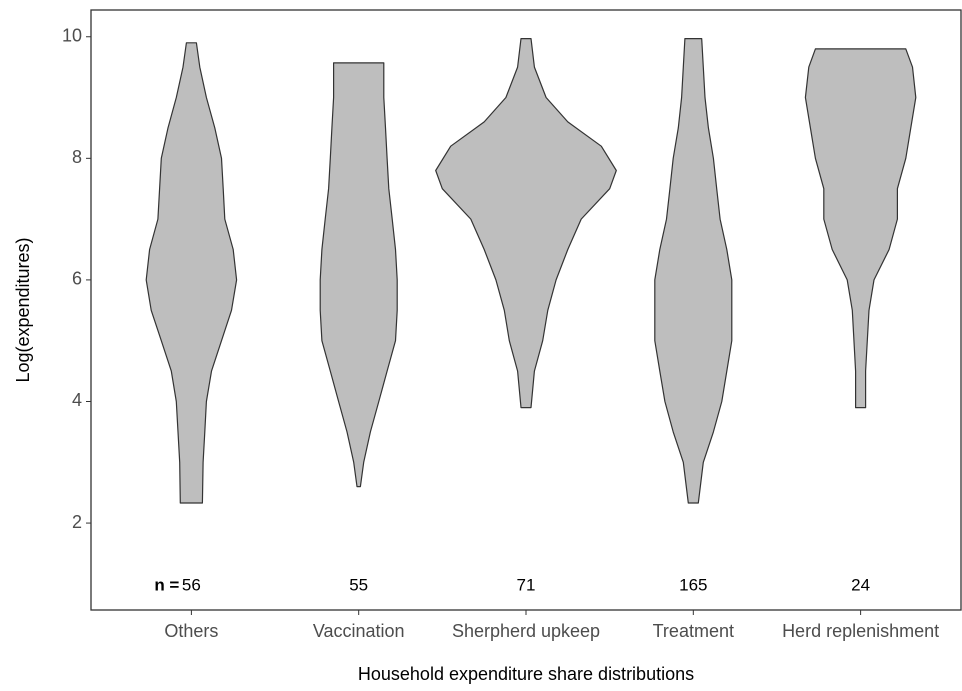 The height and width of the screenshot is (691, 962). What do you see at coordinates (77, 157) in the screenshot?
I see `y-tick-label: 8` at bounding box center [77, 157].